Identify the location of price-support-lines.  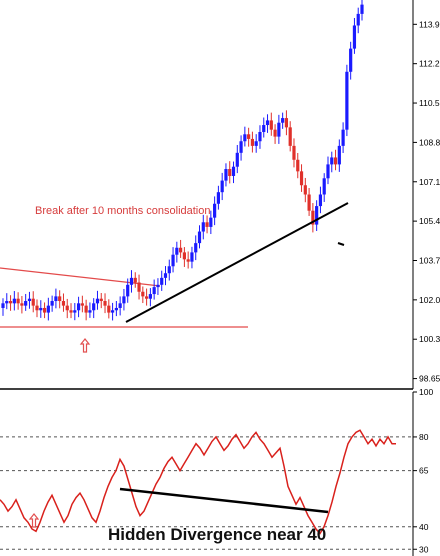
(124, 297).